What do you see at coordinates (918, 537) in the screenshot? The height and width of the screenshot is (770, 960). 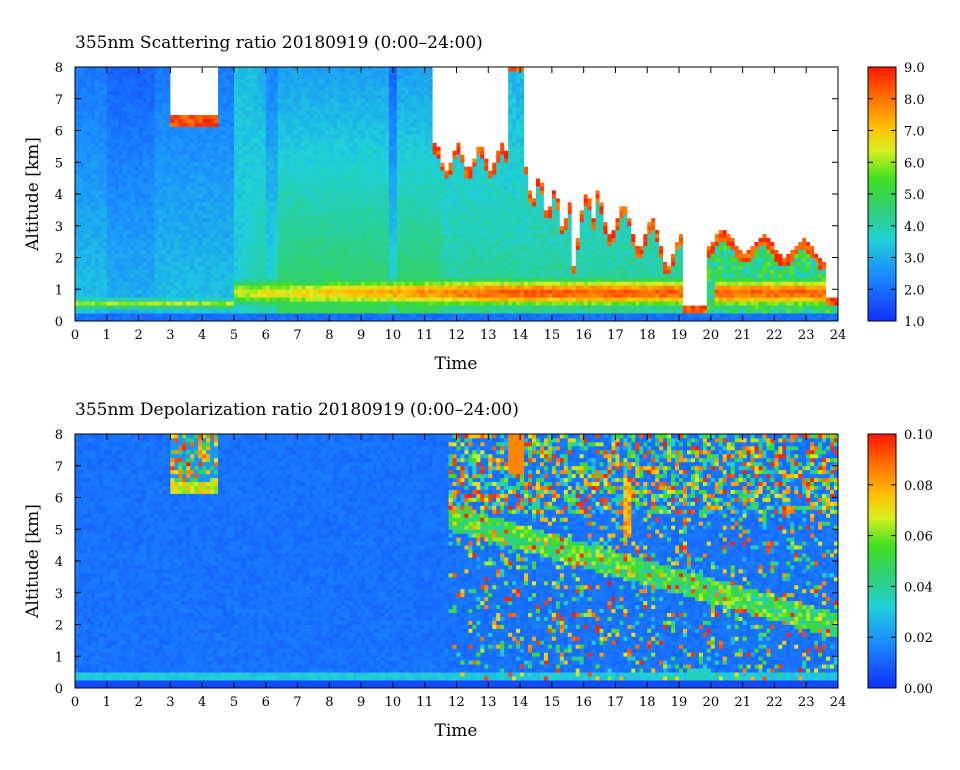 I see `colorbar-tick-label: 0.06` at bounding box center [918, 537].